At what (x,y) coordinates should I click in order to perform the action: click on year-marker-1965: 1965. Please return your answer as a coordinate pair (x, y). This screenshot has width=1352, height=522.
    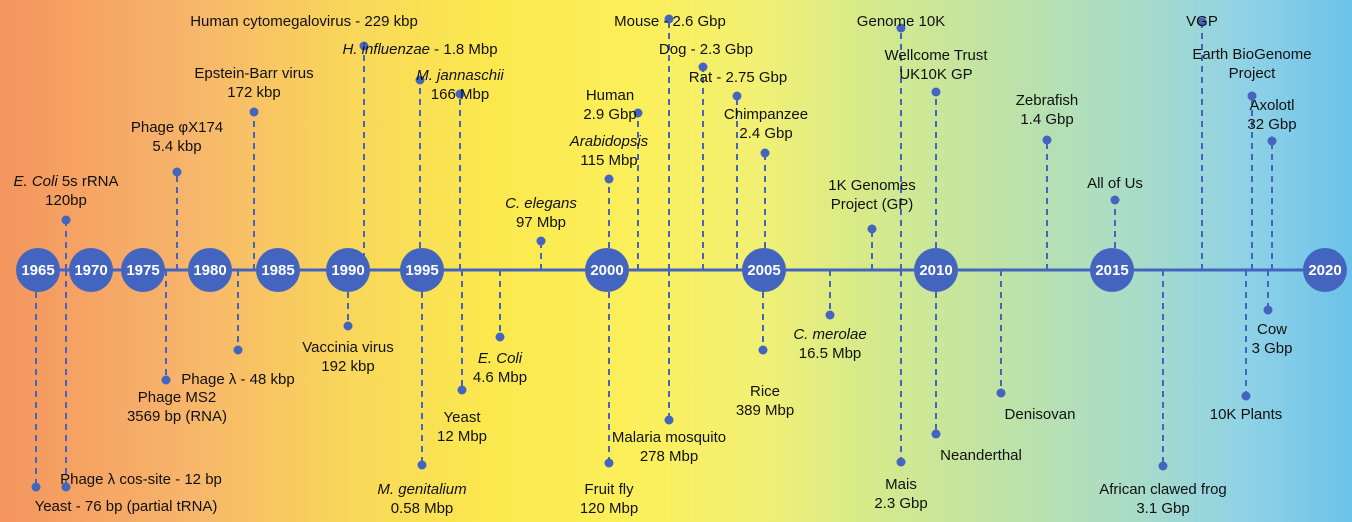
    Looking at the image, I should click on (38, 270).